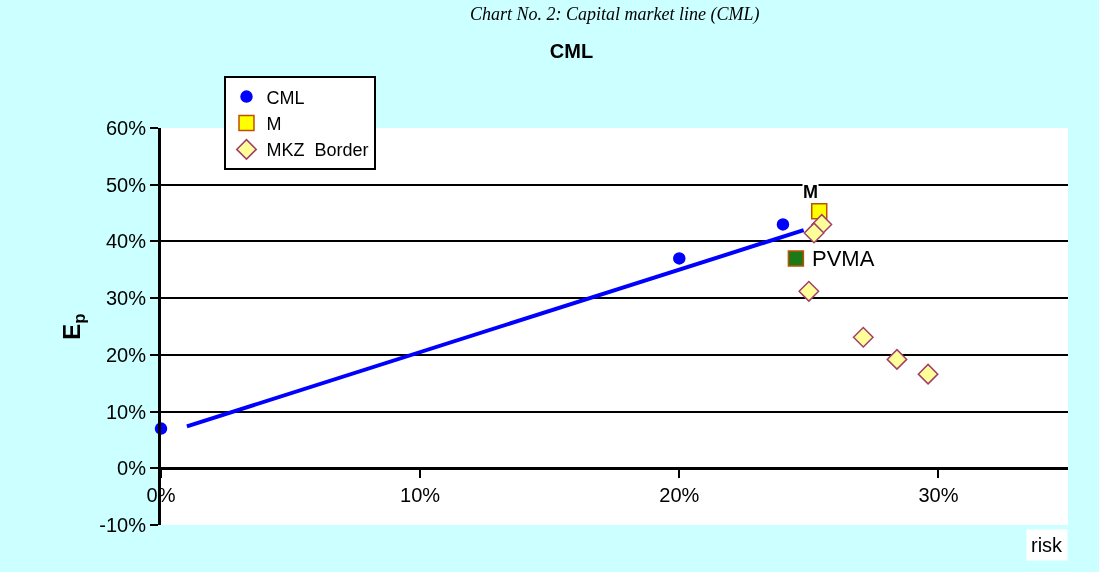  What do you see at coordinates (843, 258) in the screenshot?
I see `annotation: PVMA` at bounding box center [843, 258].